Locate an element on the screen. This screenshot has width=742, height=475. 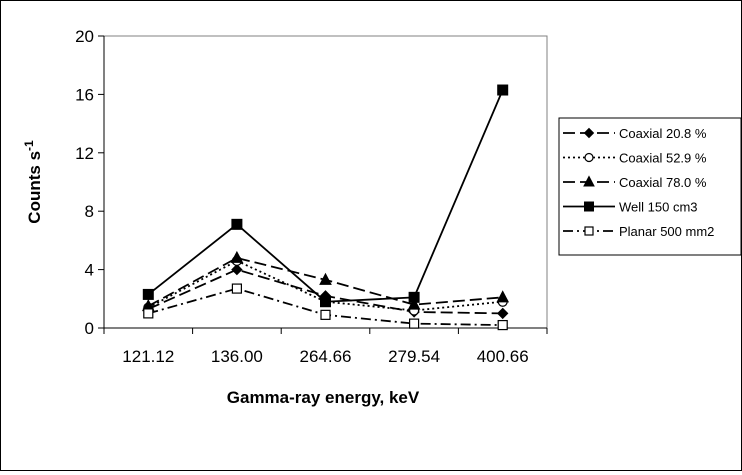
y-axis-title-main: Counts s is located at coordinates (34, 187).